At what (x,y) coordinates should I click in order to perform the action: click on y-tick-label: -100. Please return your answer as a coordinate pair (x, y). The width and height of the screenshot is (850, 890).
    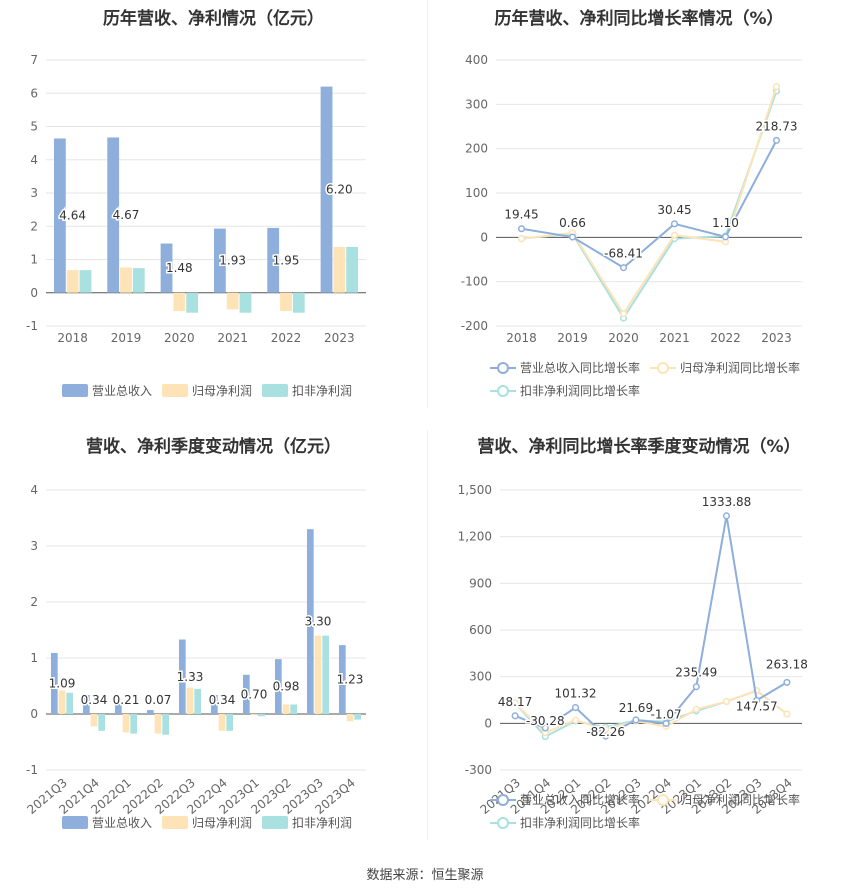
    Looking at the image, I should click on (474, 282).